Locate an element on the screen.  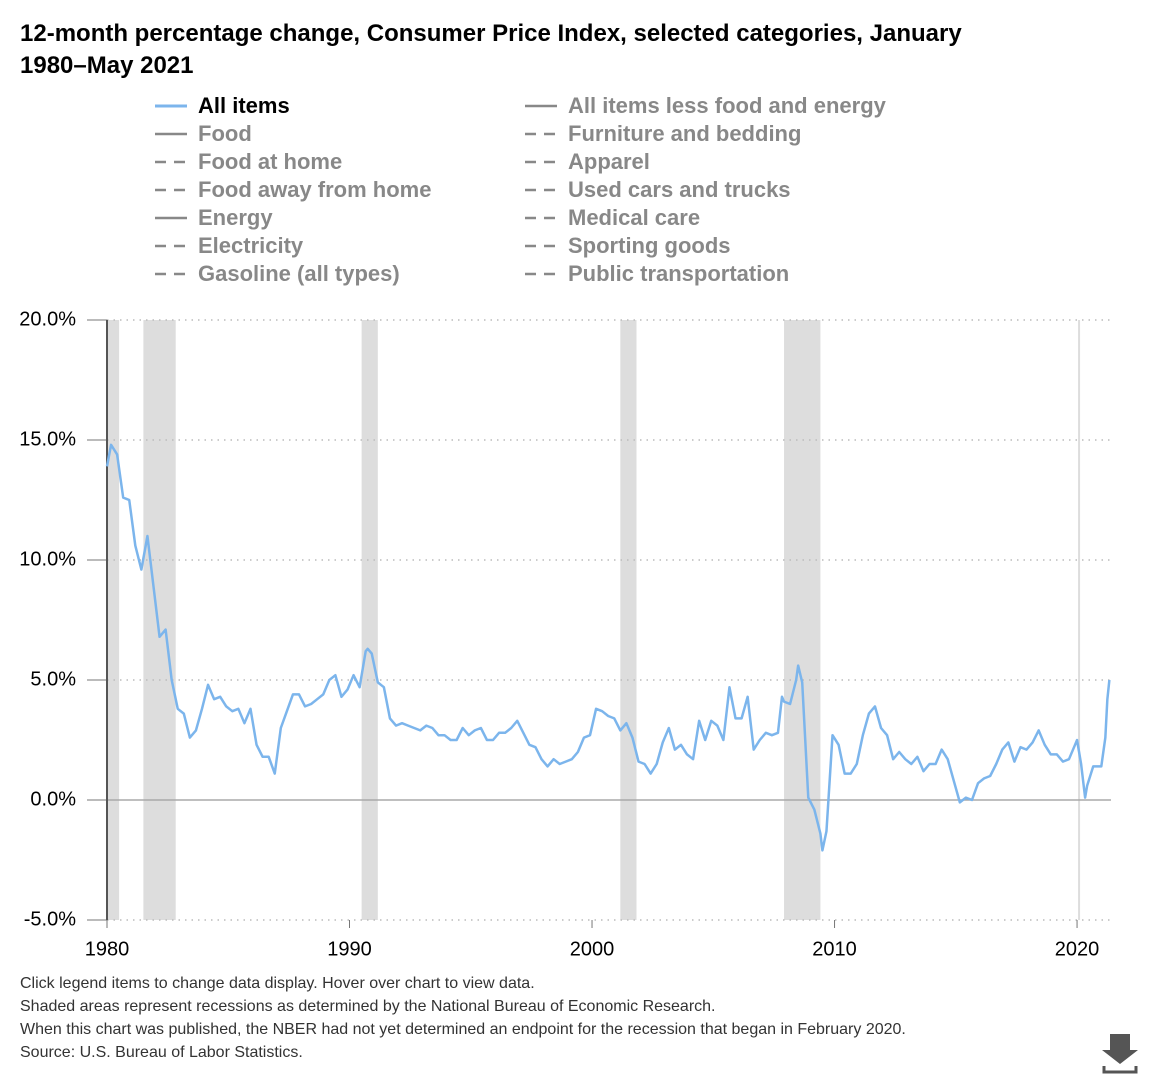
x-tick-label: 2020 is located at coordinates (1077, 949).